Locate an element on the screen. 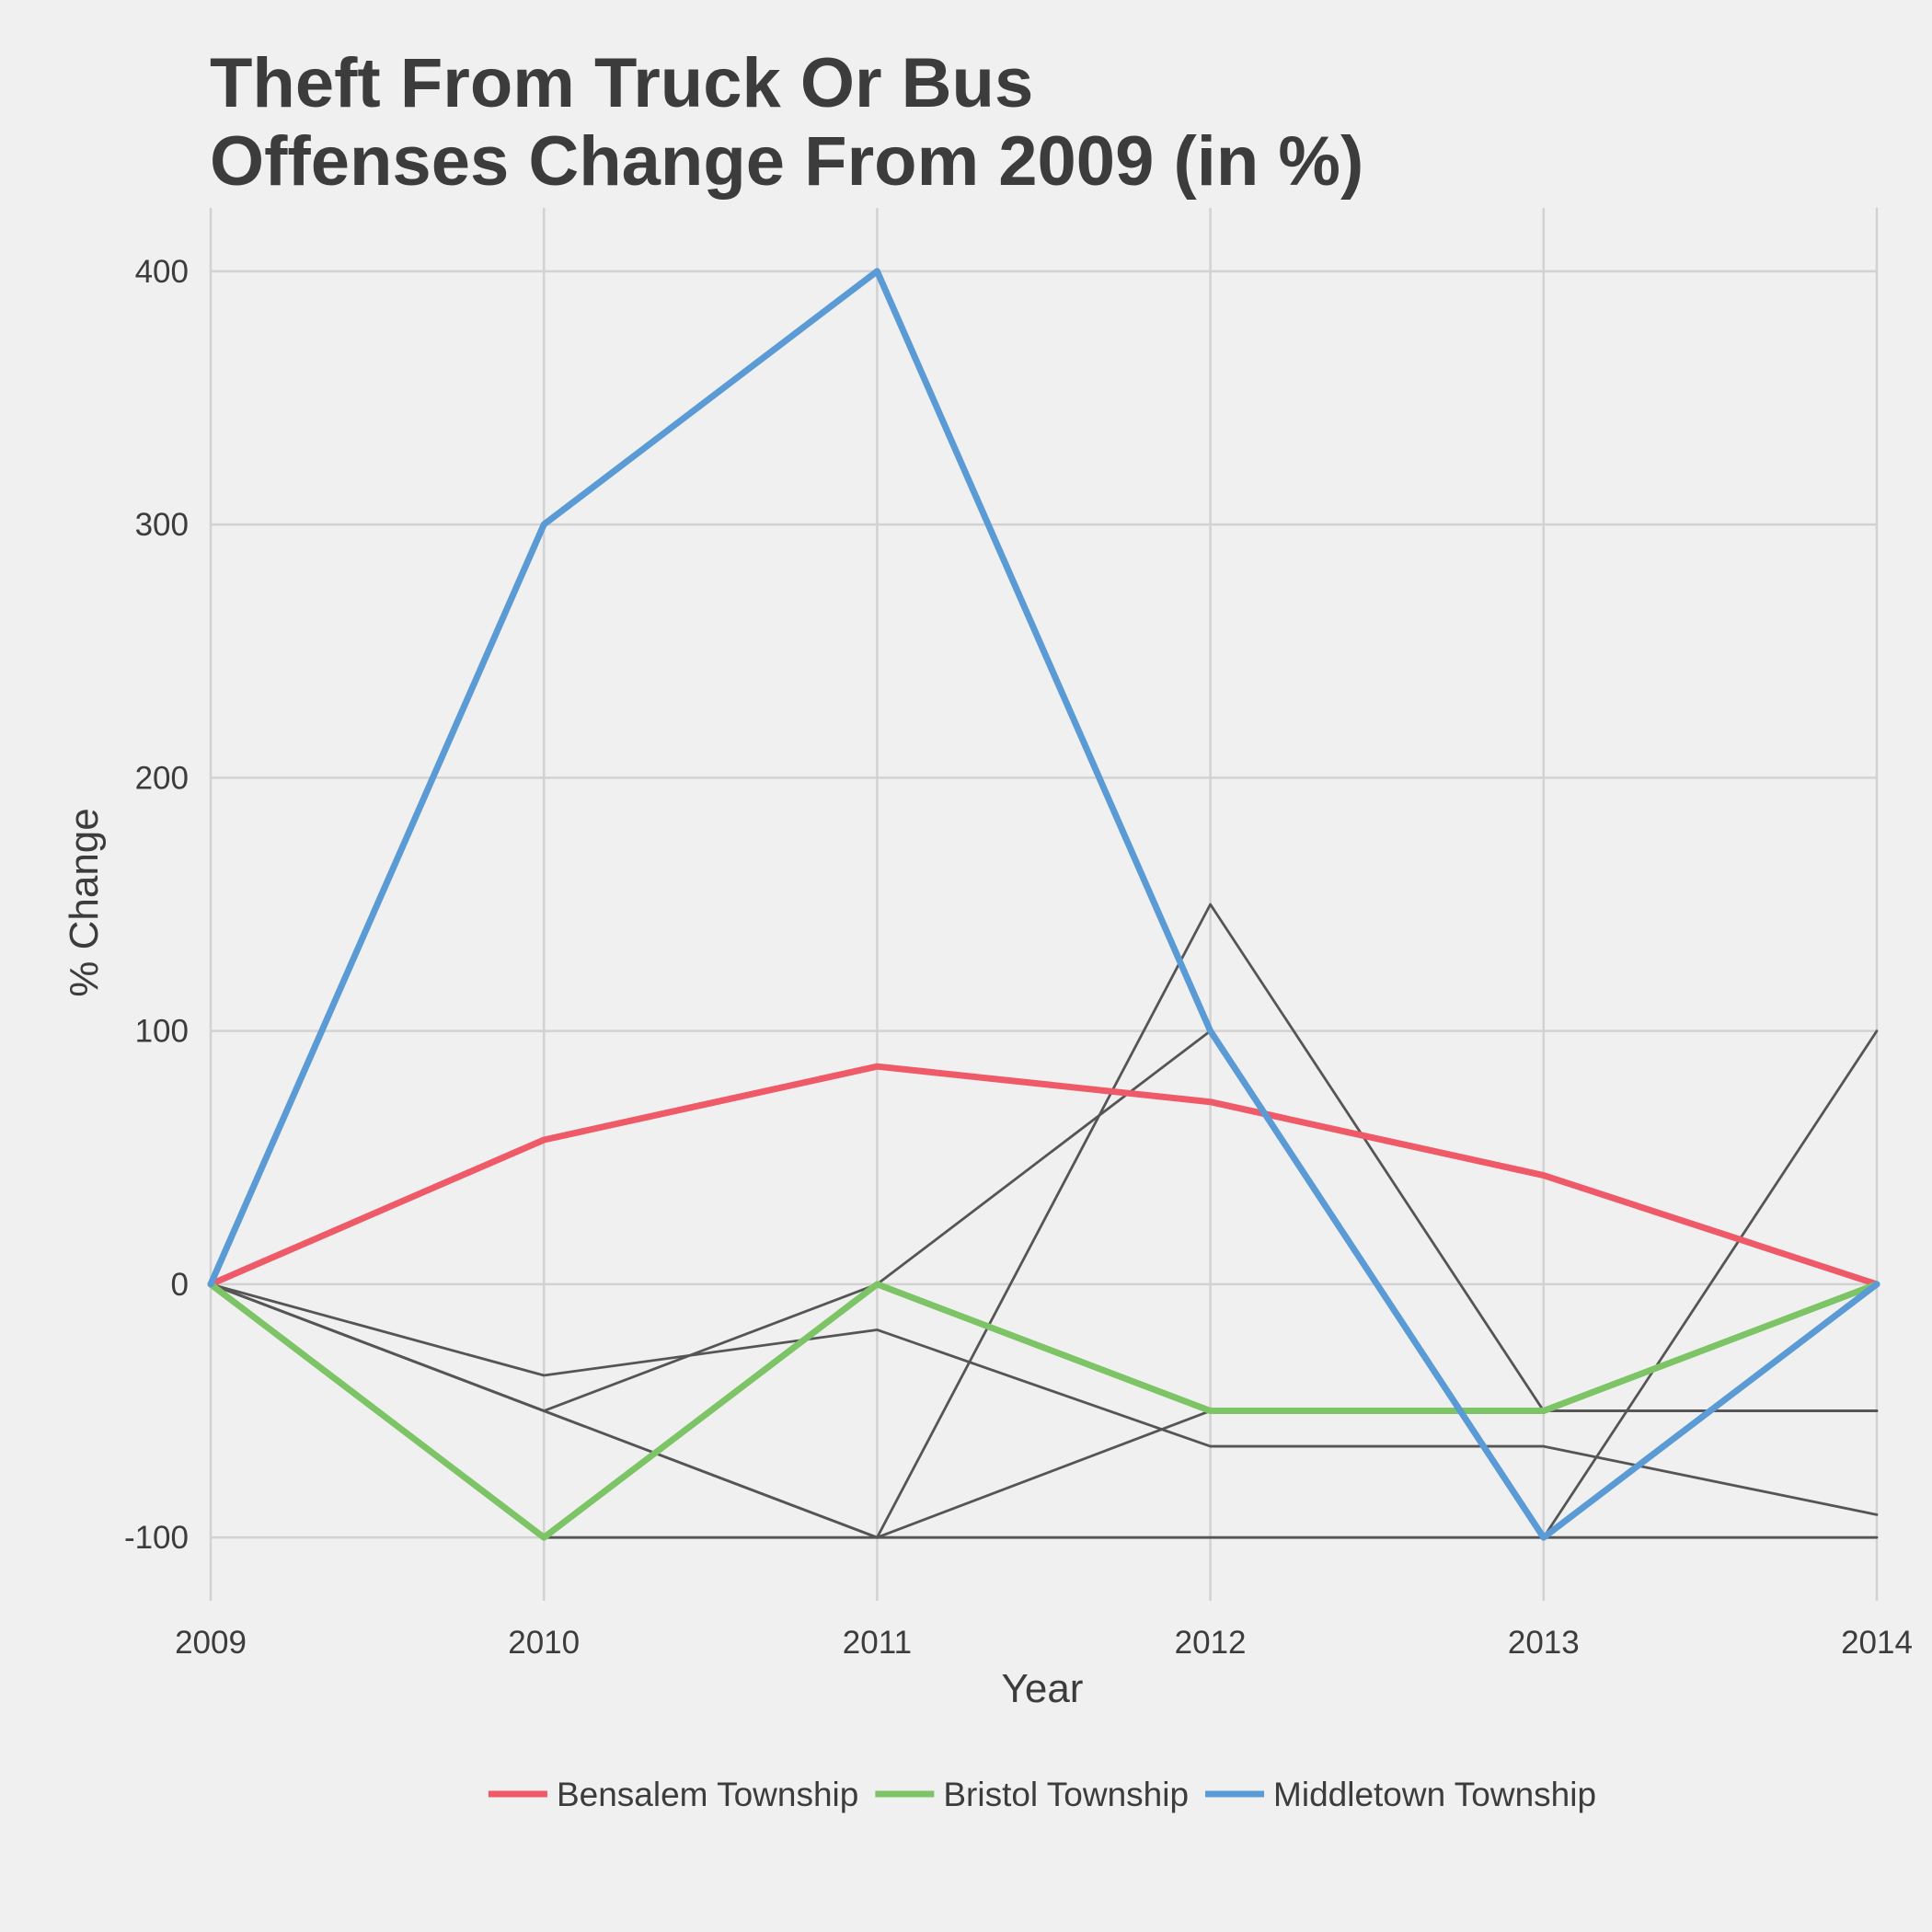 The width and height of the screenshot is (1932, 1932). legend-label: Middletown Township is located at coordinates (1434, 1794).